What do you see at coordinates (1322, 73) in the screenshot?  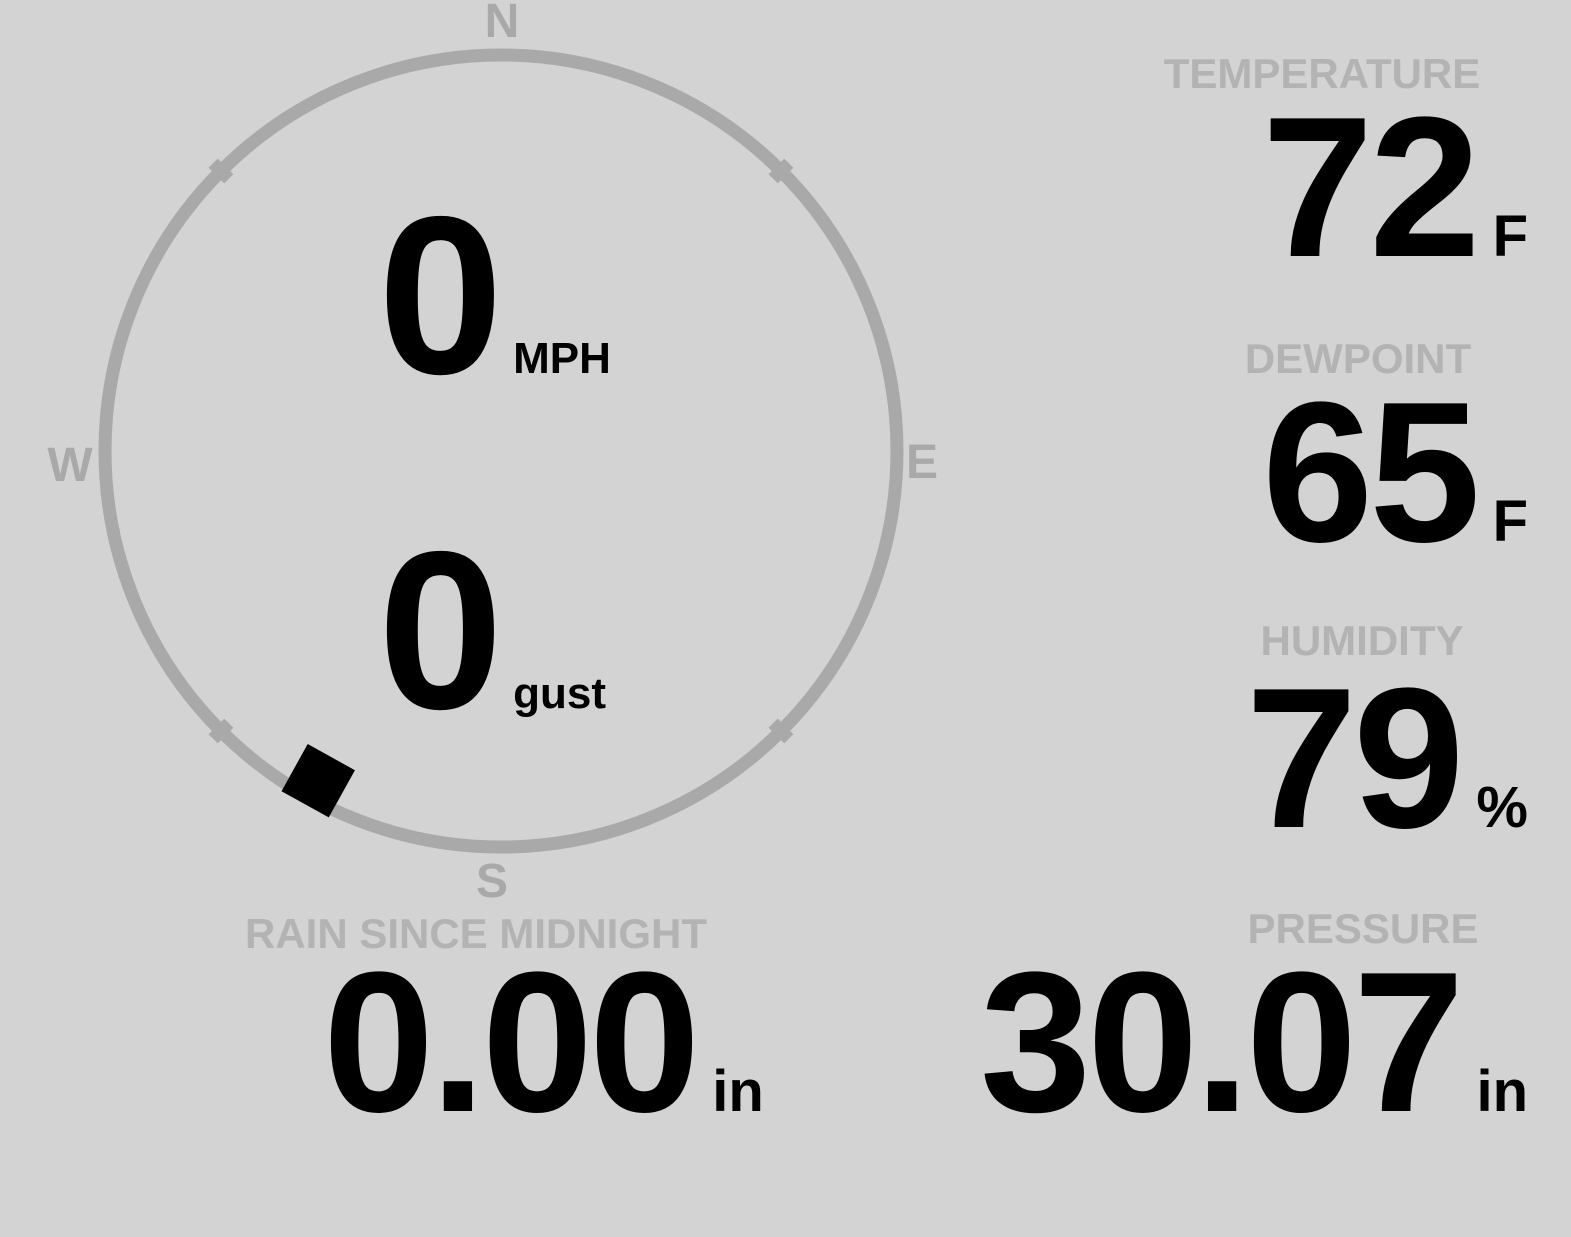 I see `temperature-label: TEMPERATURE` at bounding box center [1322, 73].